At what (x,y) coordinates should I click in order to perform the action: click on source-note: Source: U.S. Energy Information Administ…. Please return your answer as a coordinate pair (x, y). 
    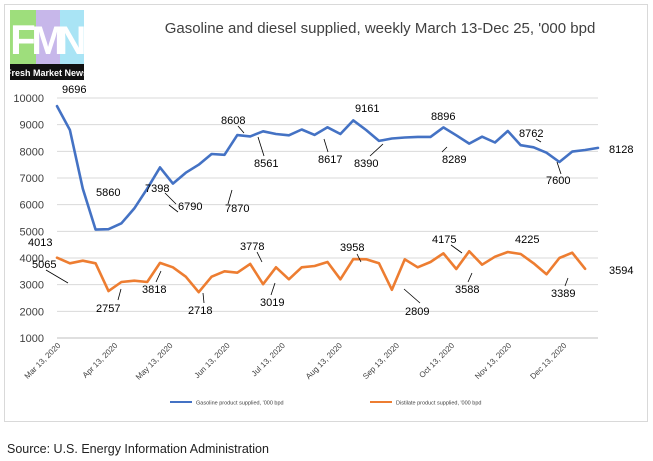
    Looking at the image, I should click on (138, 449).